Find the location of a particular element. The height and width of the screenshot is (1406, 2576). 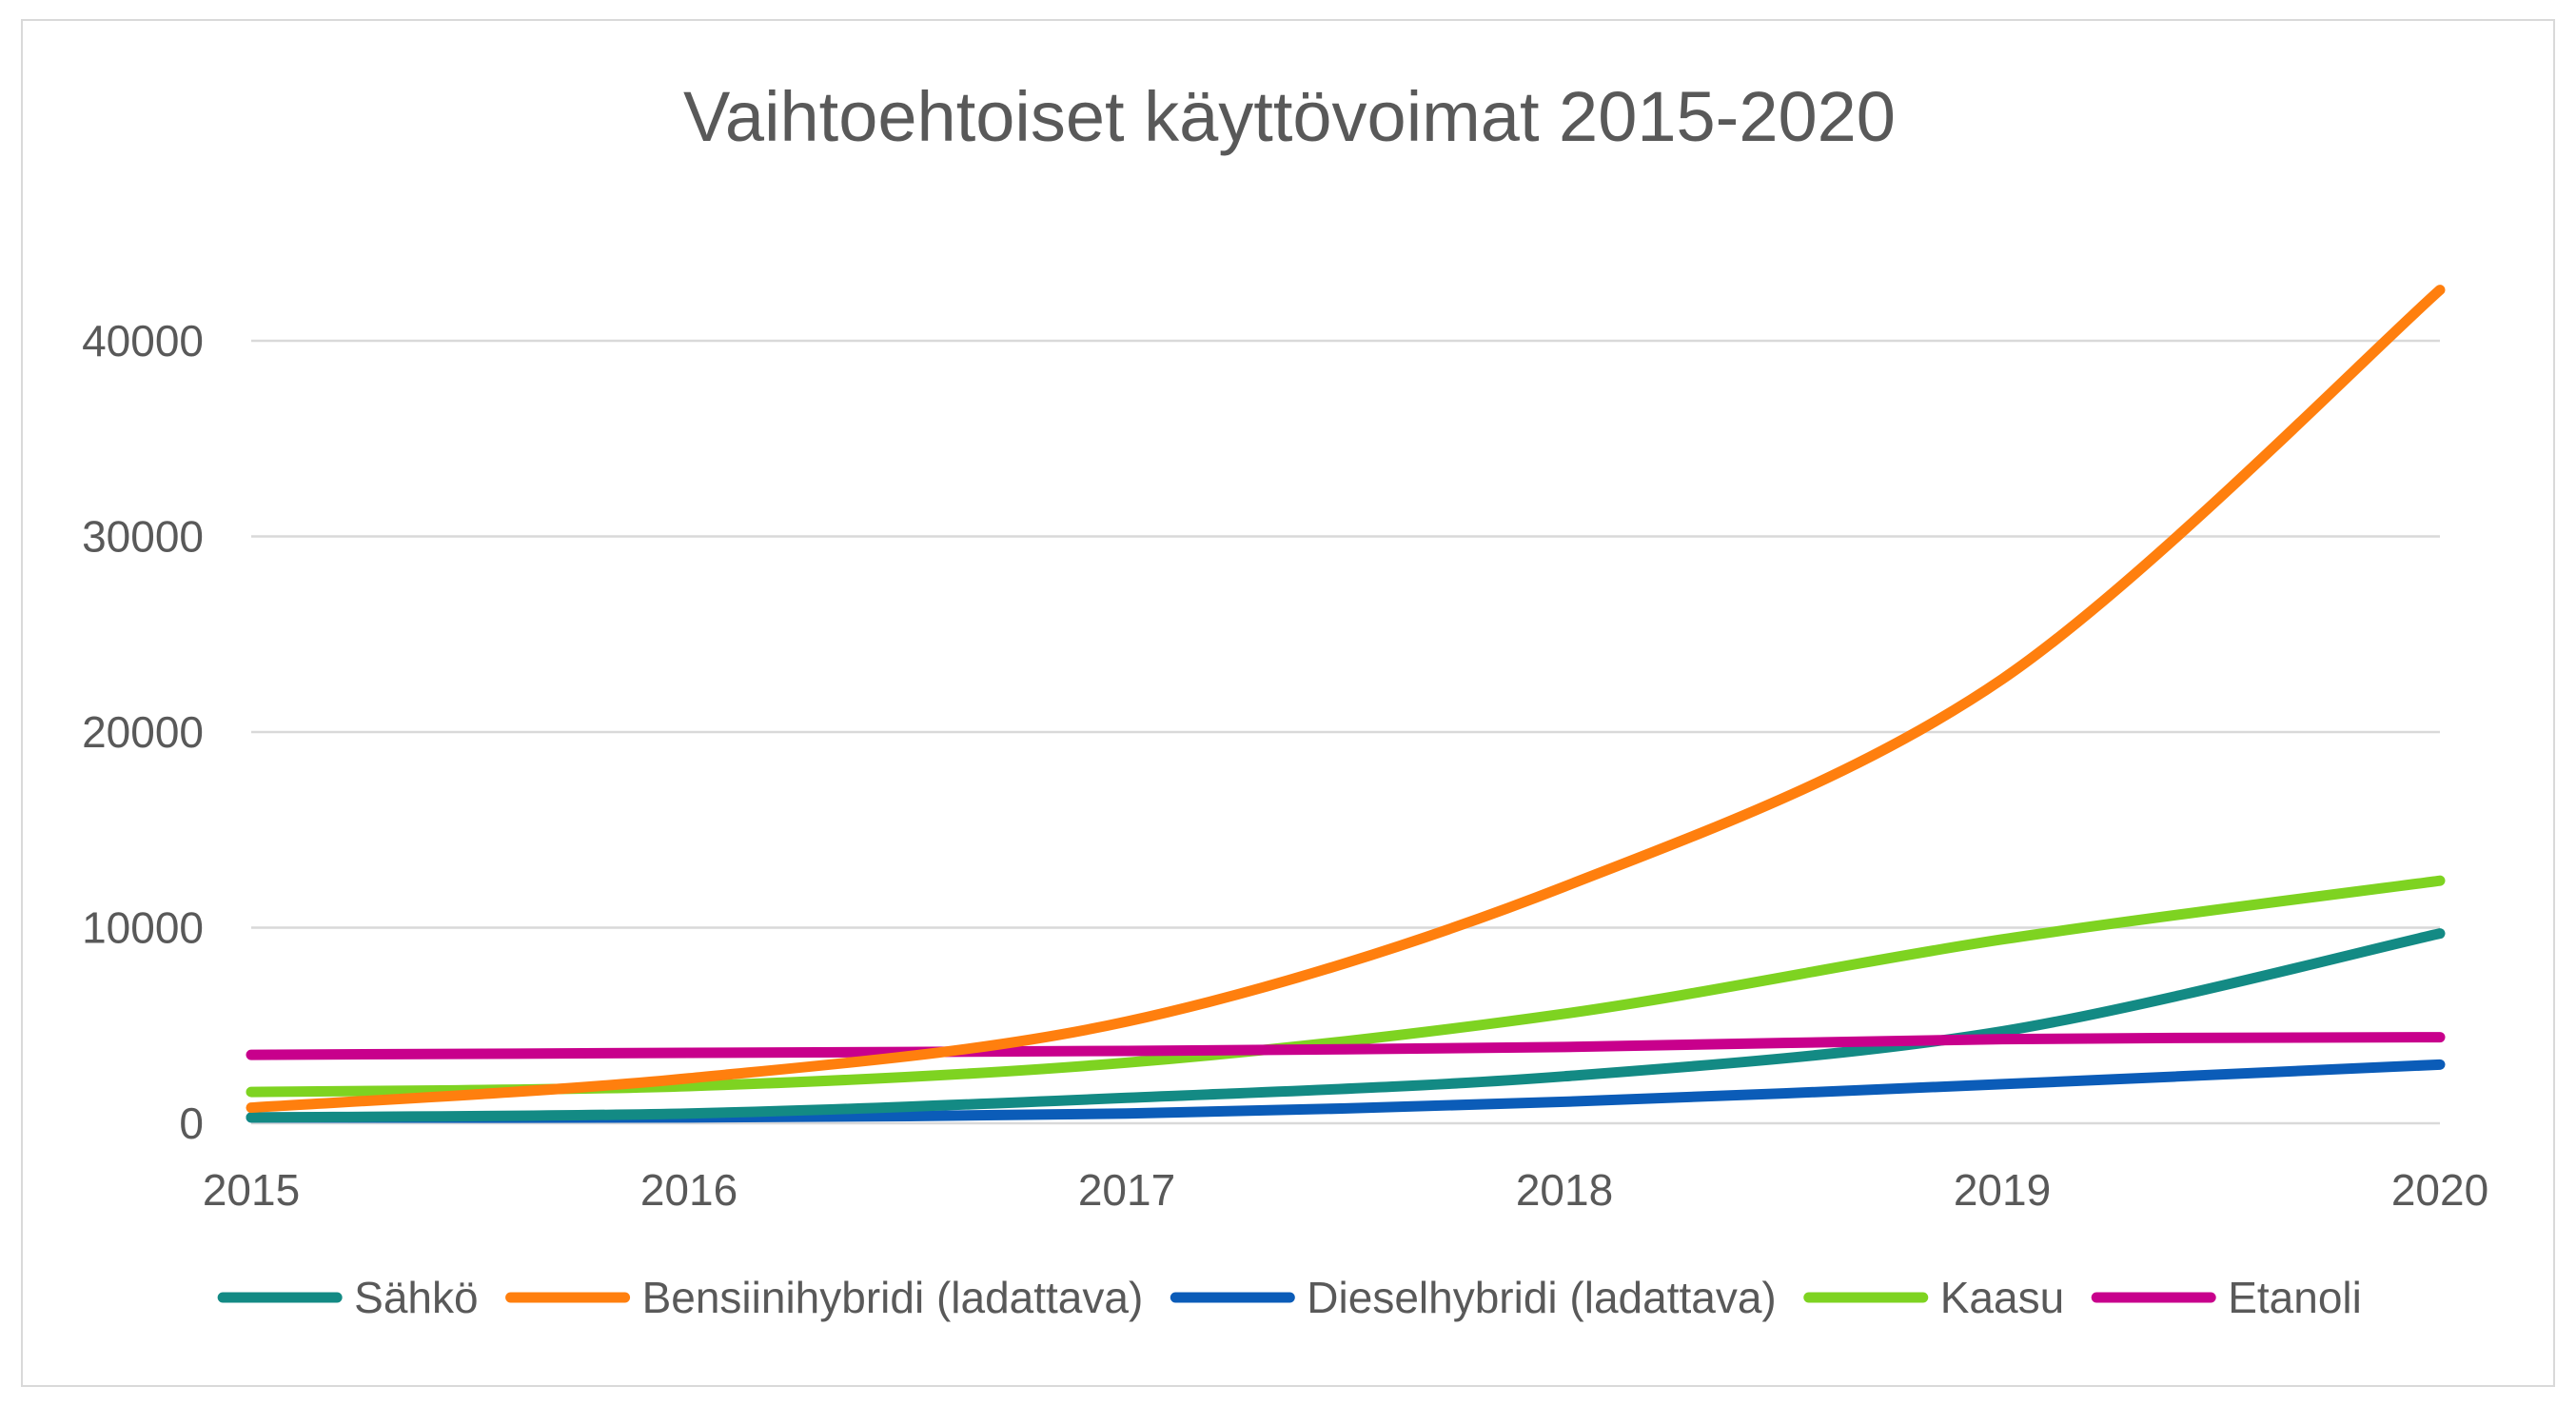

legend-label: Etanoli is located at coordinates (2295, 1297).